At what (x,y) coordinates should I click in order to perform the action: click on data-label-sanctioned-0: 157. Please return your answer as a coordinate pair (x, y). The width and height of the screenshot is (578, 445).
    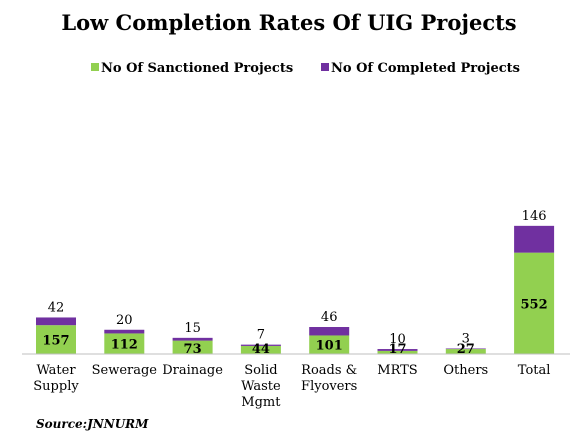
    Looking at the image, I should click on (55, 341).